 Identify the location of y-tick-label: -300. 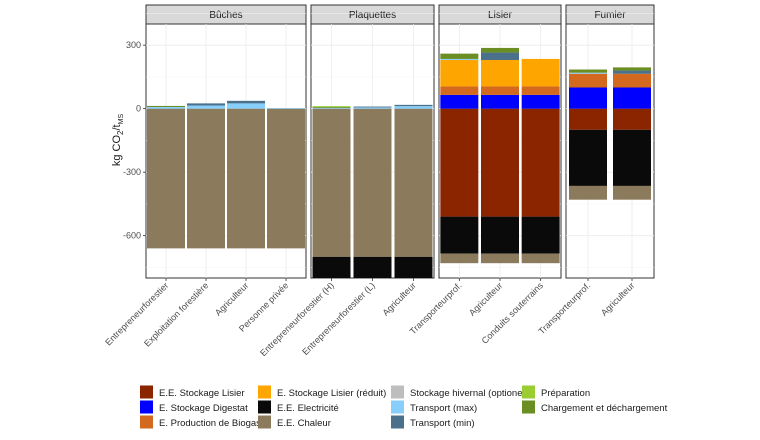
(132, 172).